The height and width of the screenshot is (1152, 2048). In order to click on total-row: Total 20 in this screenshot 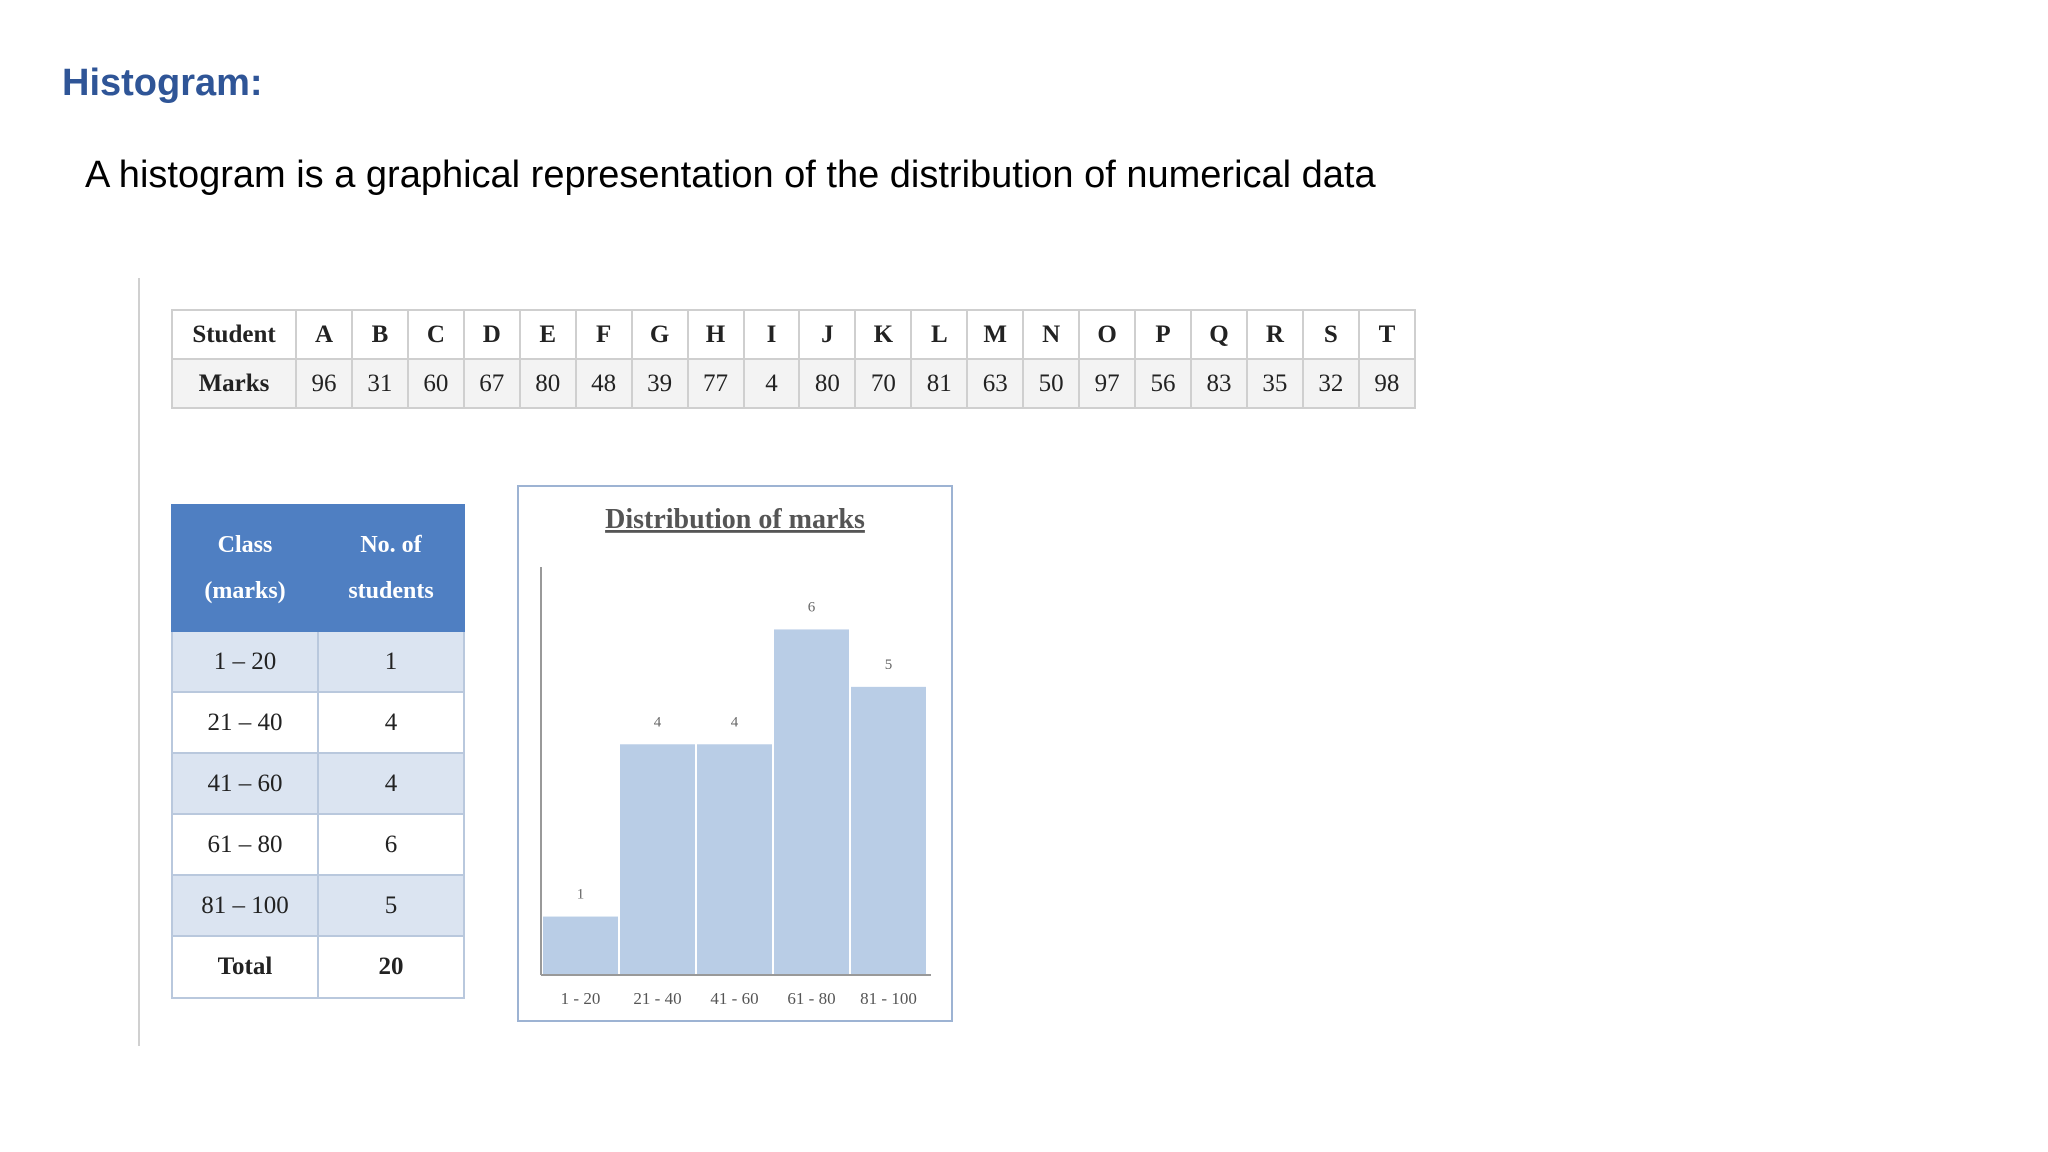, I will do `click(318, 967)`.